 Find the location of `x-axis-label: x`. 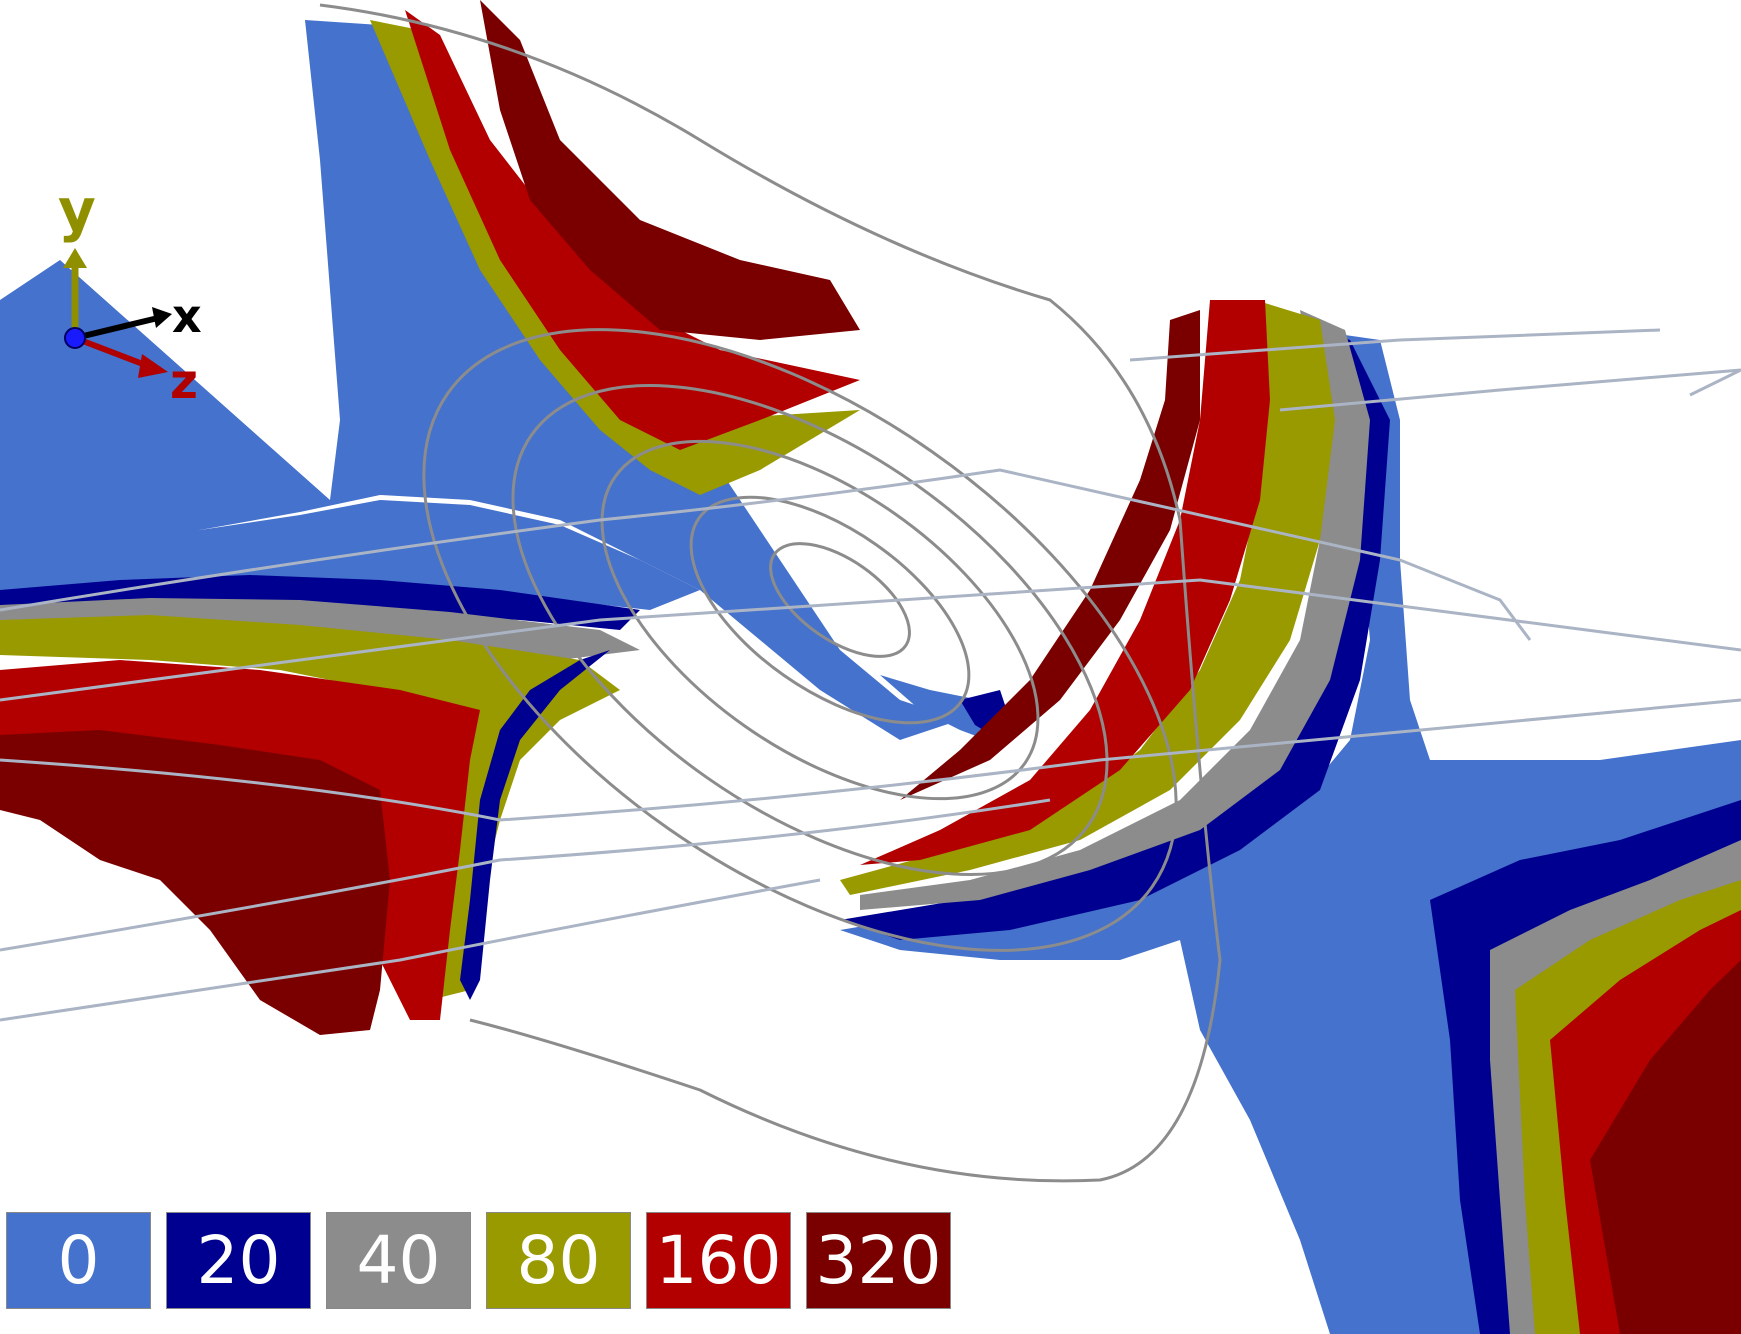

x-axis-label: x is located at coordinates (187, 316).